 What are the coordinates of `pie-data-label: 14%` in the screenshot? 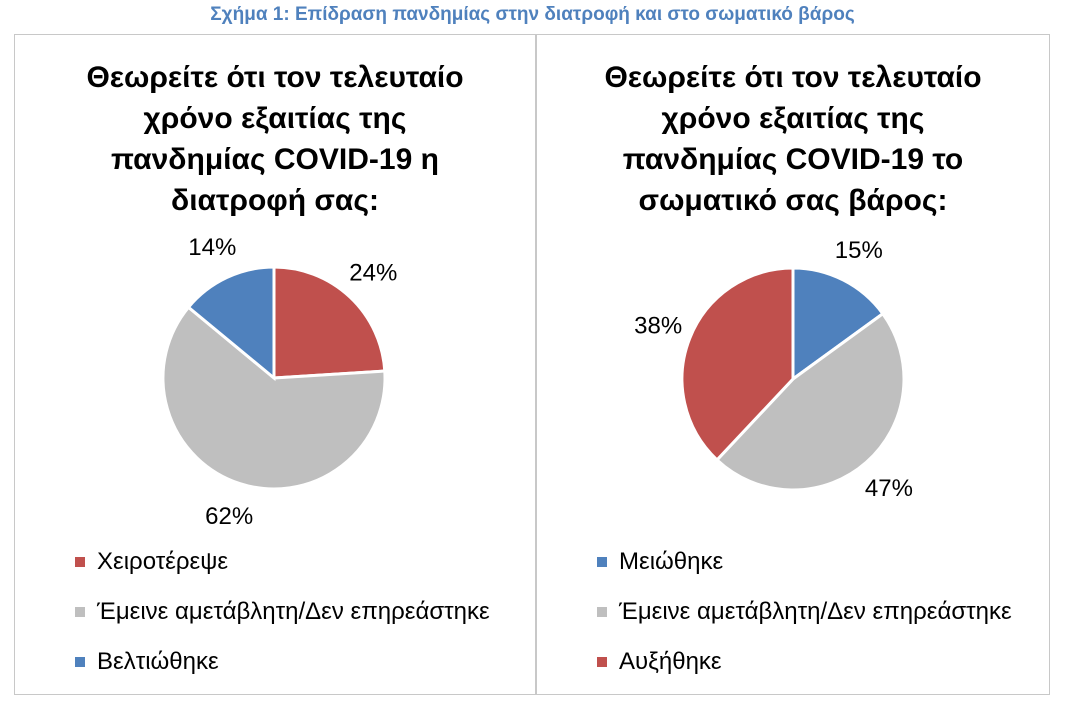 It's located at (212, 247).